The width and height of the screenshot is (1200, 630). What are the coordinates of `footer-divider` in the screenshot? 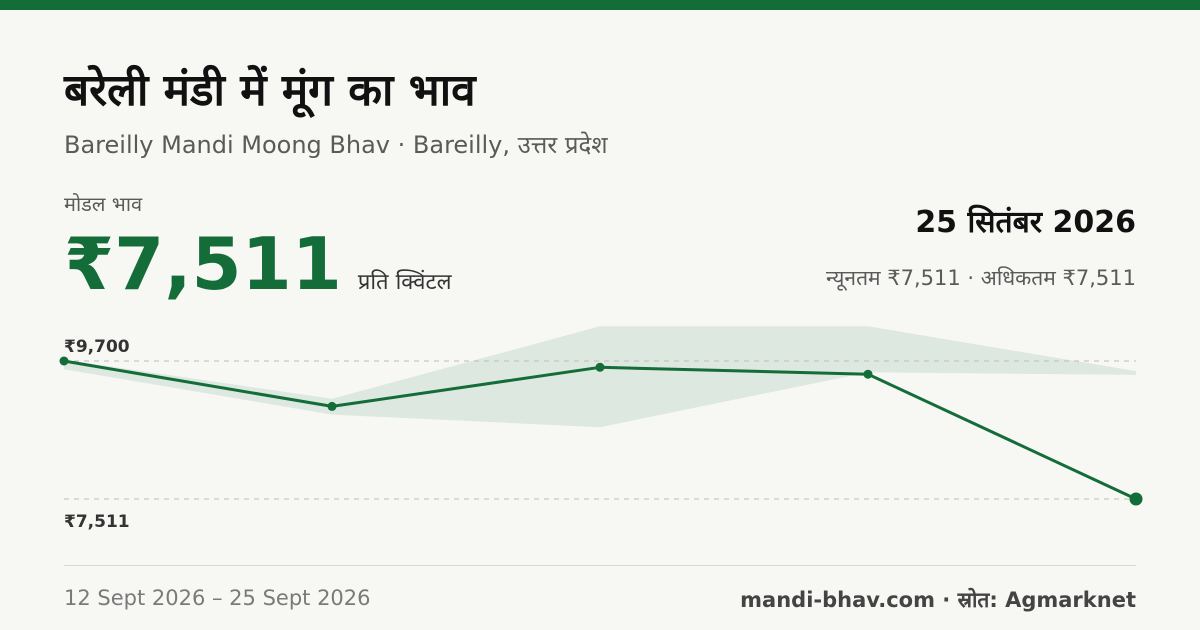 It's located at (600, 565).